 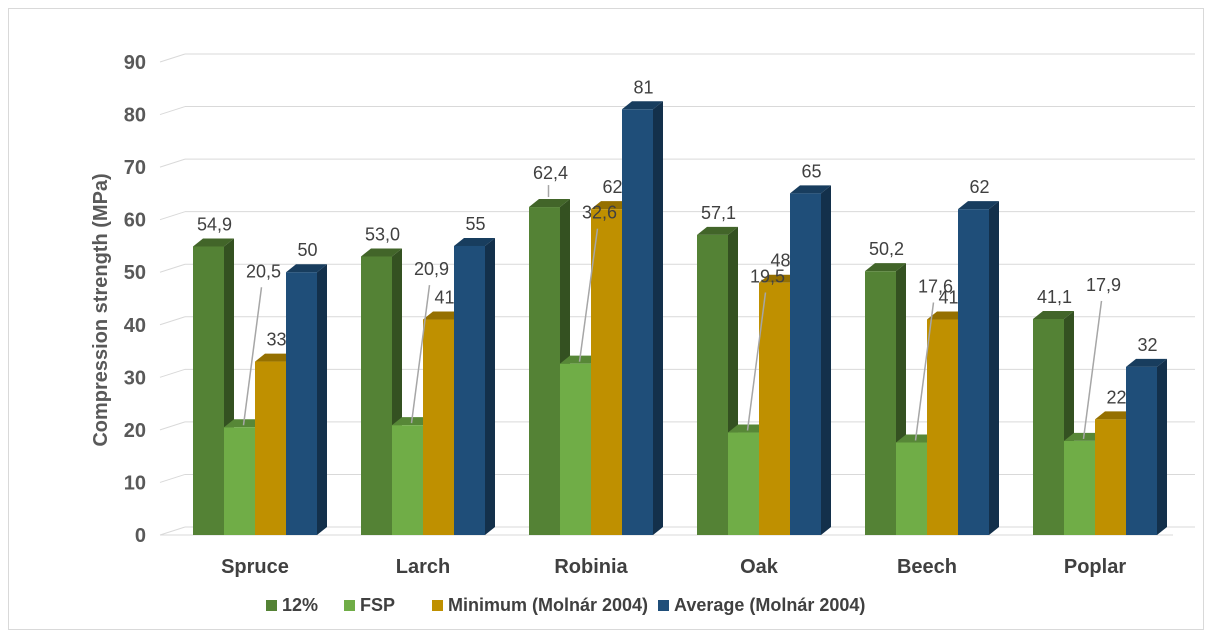 I want to click on data-label: 48, so click(x=780, y=261).